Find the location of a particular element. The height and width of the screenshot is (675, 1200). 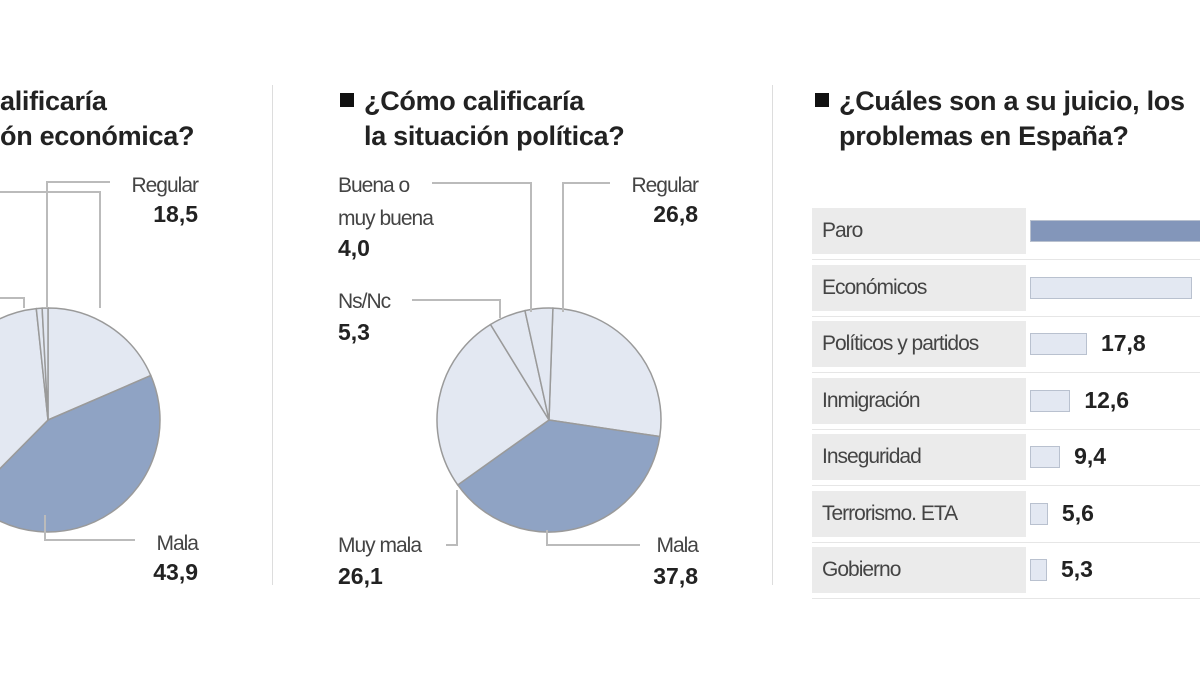

bar-value-label: 5,3 is located at coordinates (1076, 569).